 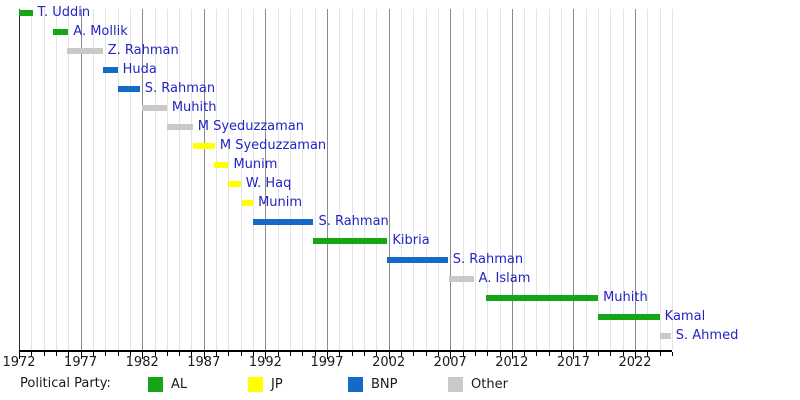 What do you see at coordinates (489, 384) in the screenshot?
I see `legend-label-other: Other` at bounding box center [489, 384].